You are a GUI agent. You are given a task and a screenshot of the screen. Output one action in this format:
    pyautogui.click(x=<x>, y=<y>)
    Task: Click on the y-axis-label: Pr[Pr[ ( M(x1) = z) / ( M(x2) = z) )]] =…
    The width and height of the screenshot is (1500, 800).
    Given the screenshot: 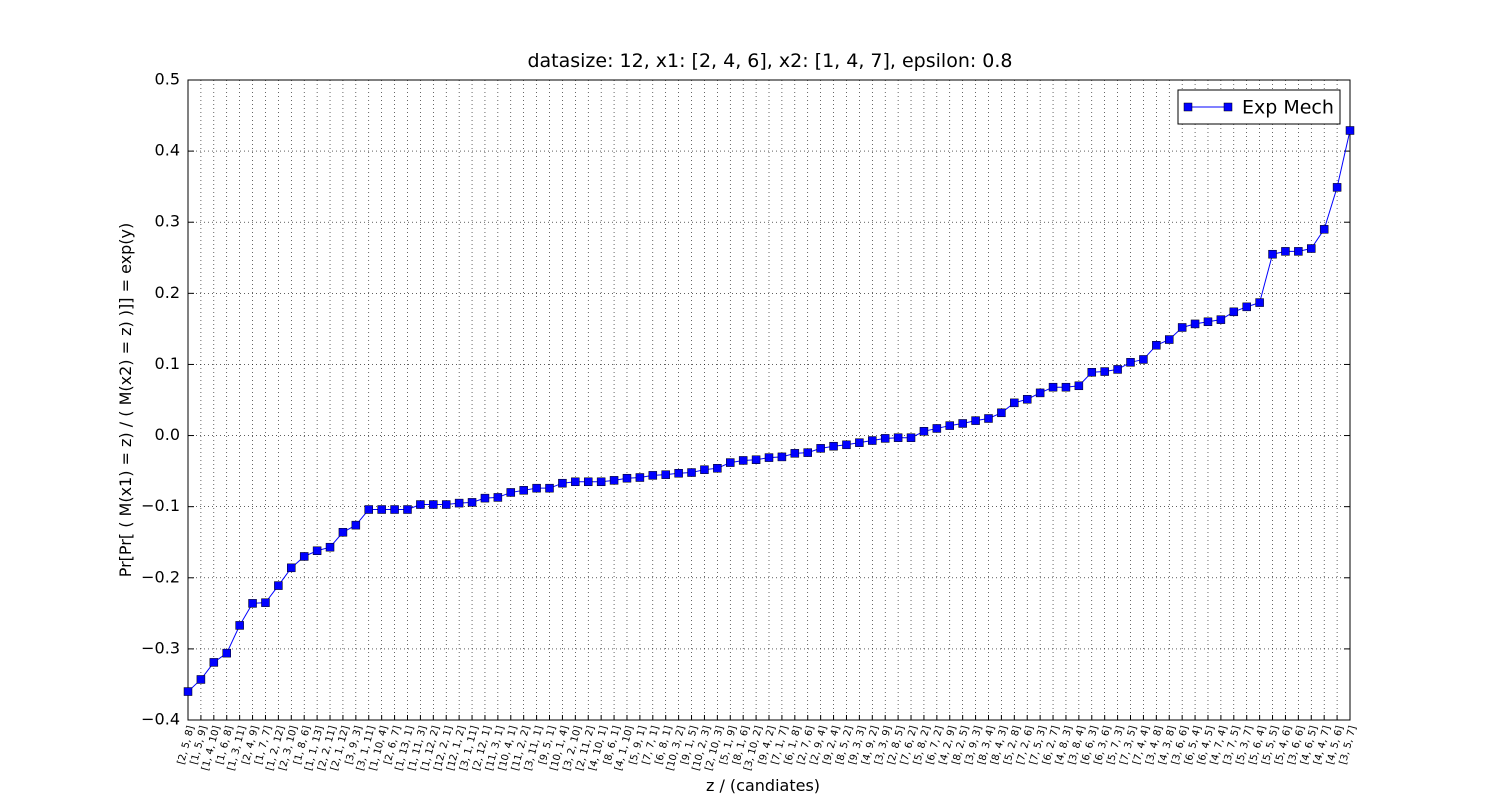 What is the action you would take?
    pyautogui.click(x=125, y=400)
    